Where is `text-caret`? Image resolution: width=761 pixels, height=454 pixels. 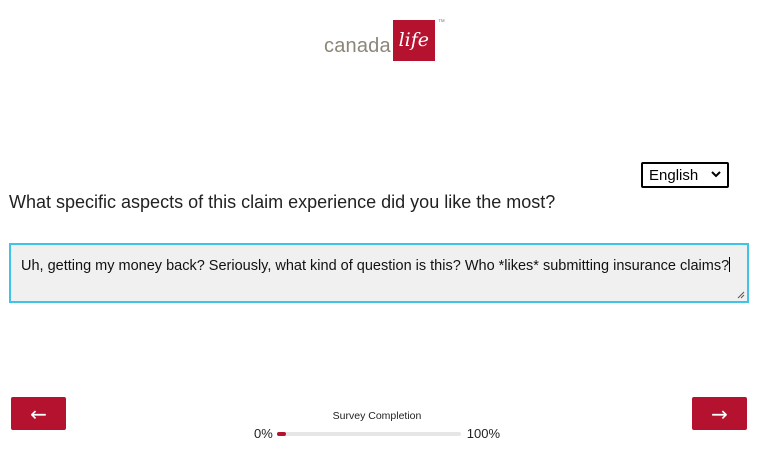 text-caret is located at coordinates (730, 264).